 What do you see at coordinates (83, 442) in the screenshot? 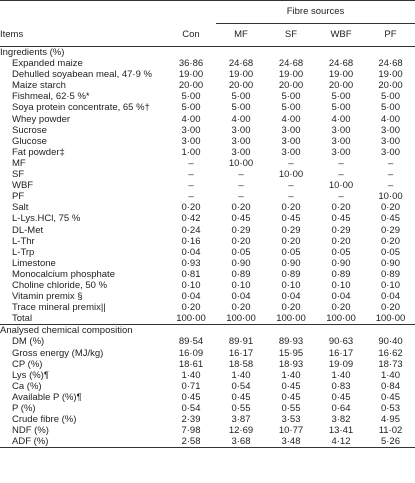
I see `row-label: ADF (%)` at bounding box center [83, 442].